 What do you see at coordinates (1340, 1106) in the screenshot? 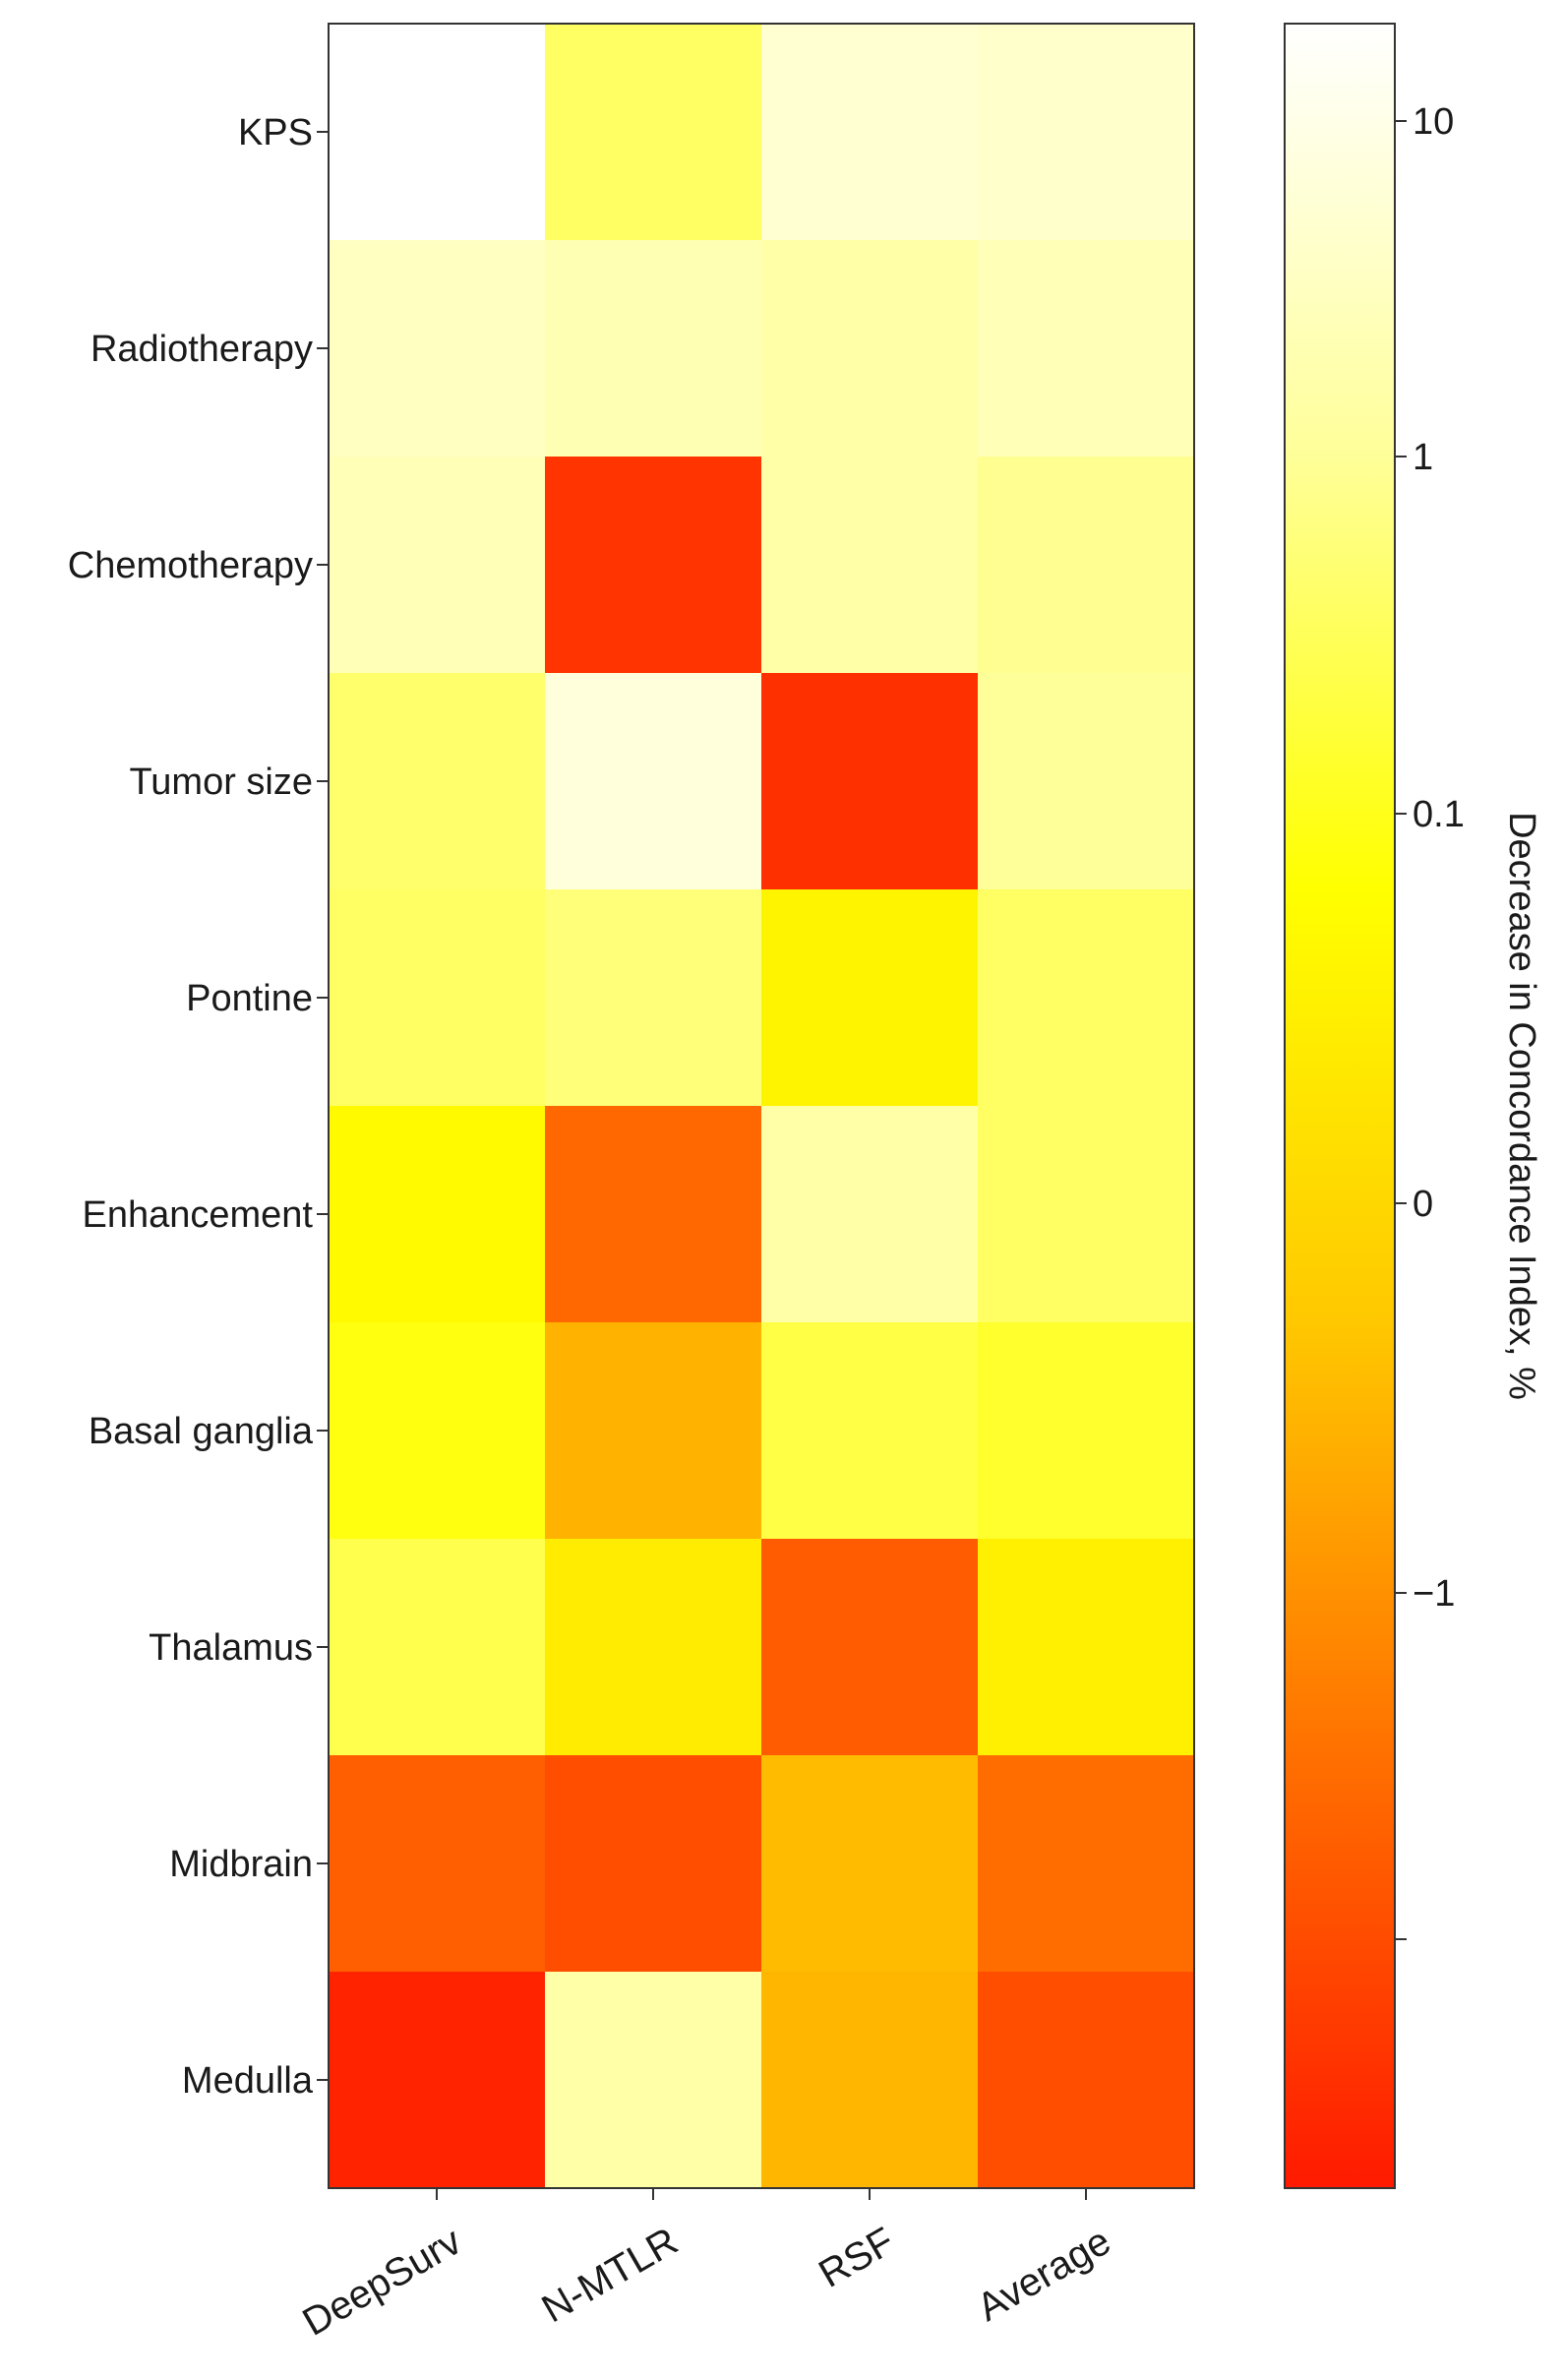
I see `colorbar` at bounding box center [1340, 1106].